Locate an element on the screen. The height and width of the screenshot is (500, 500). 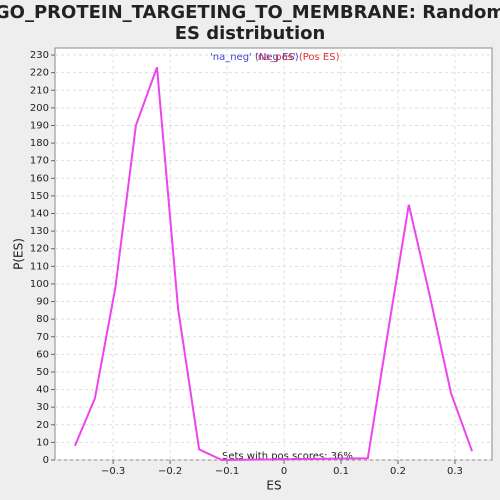
y-tick-label: 90 is located at coordinates (42, 302).